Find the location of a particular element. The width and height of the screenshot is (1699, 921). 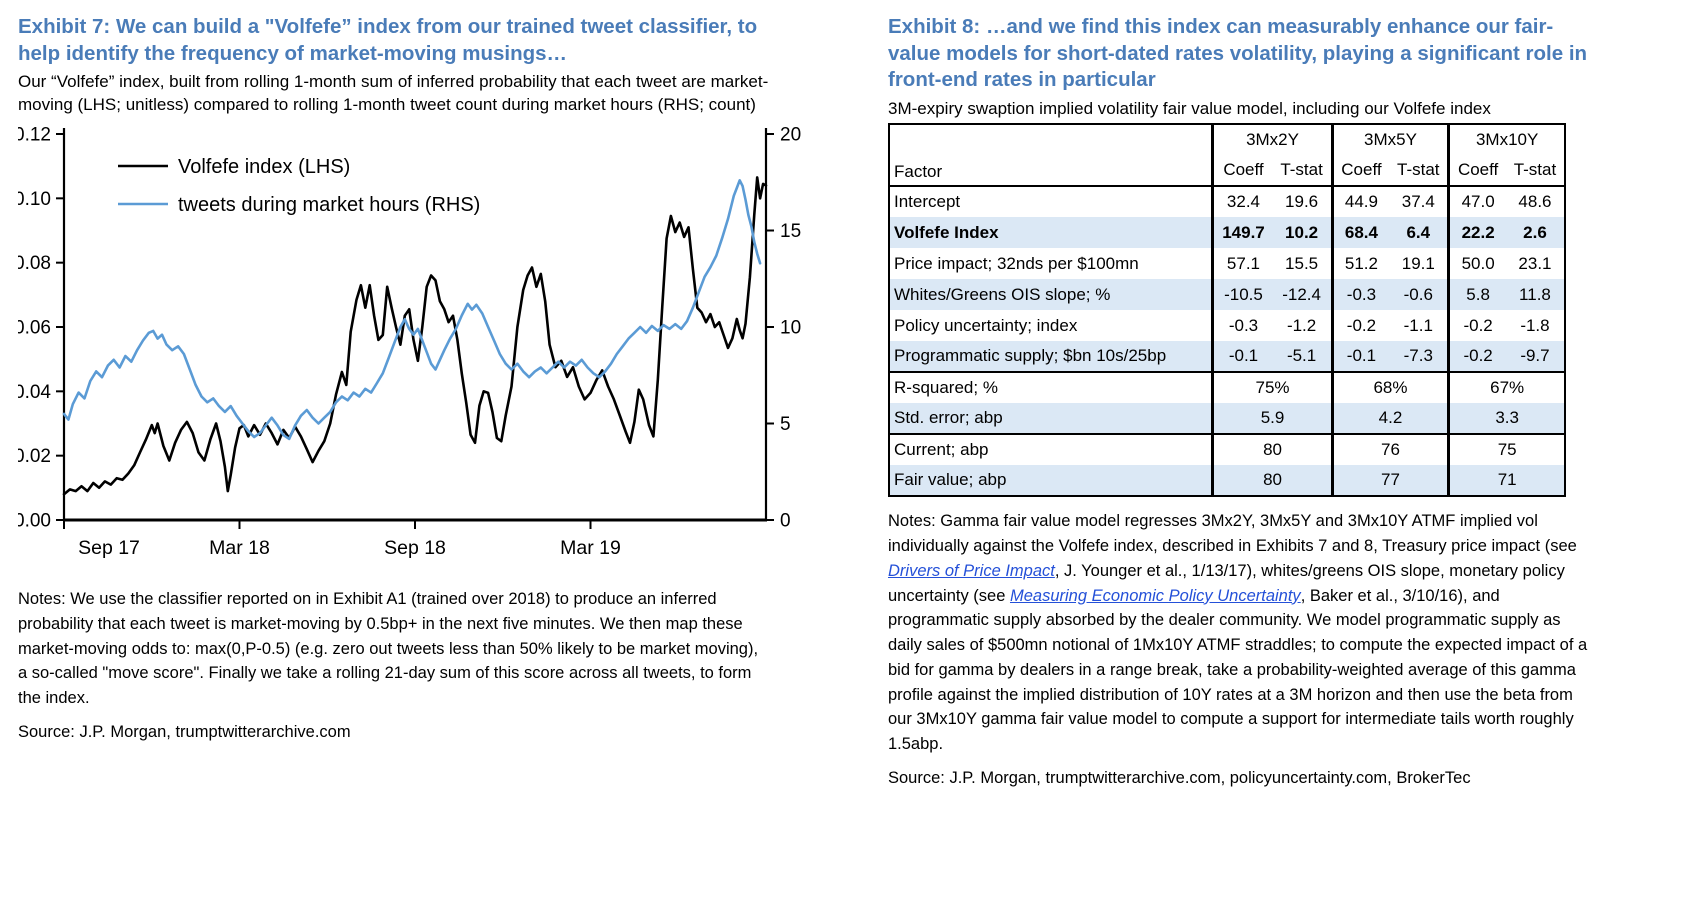

left-axis-tick-label: 0.04 is located at coordinates (34, 392).